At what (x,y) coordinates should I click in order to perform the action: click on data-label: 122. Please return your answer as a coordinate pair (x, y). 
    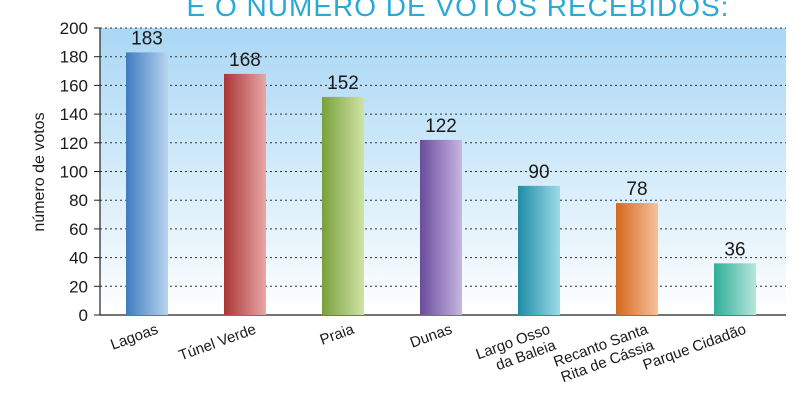
    Looking at the image, I should click on (441, 126).